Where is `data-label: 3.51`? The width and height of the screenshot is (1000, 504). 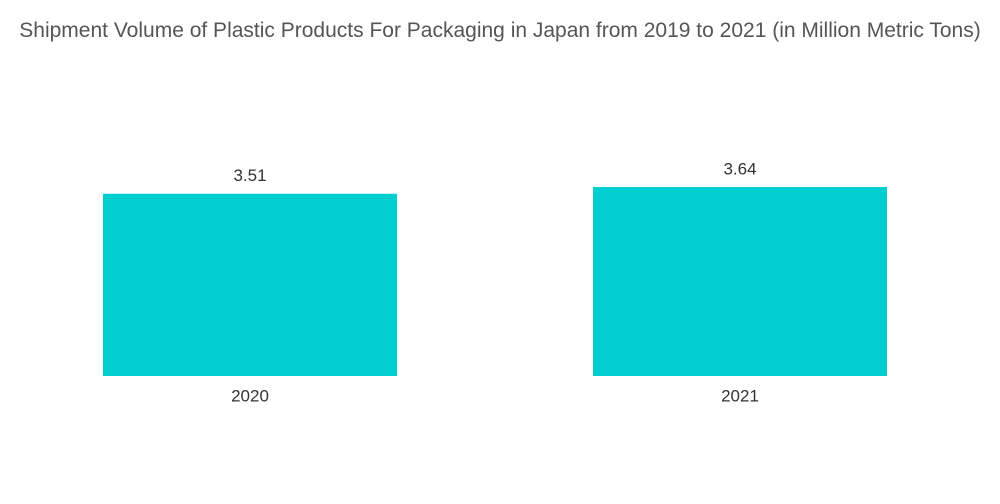
data-label: 3.51 is located at coordinates (249, 175).